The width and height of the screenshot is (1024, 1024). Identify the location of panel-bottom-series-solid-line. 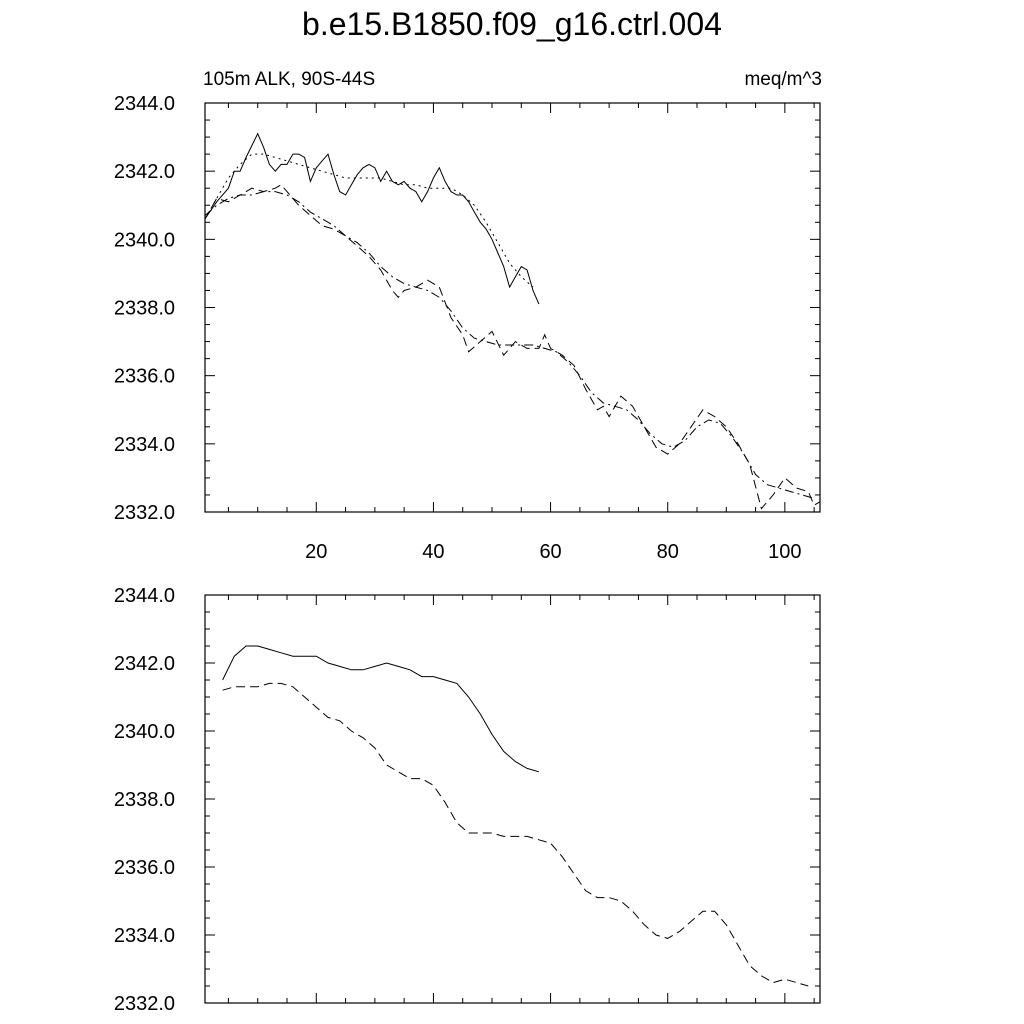
(381, 709).